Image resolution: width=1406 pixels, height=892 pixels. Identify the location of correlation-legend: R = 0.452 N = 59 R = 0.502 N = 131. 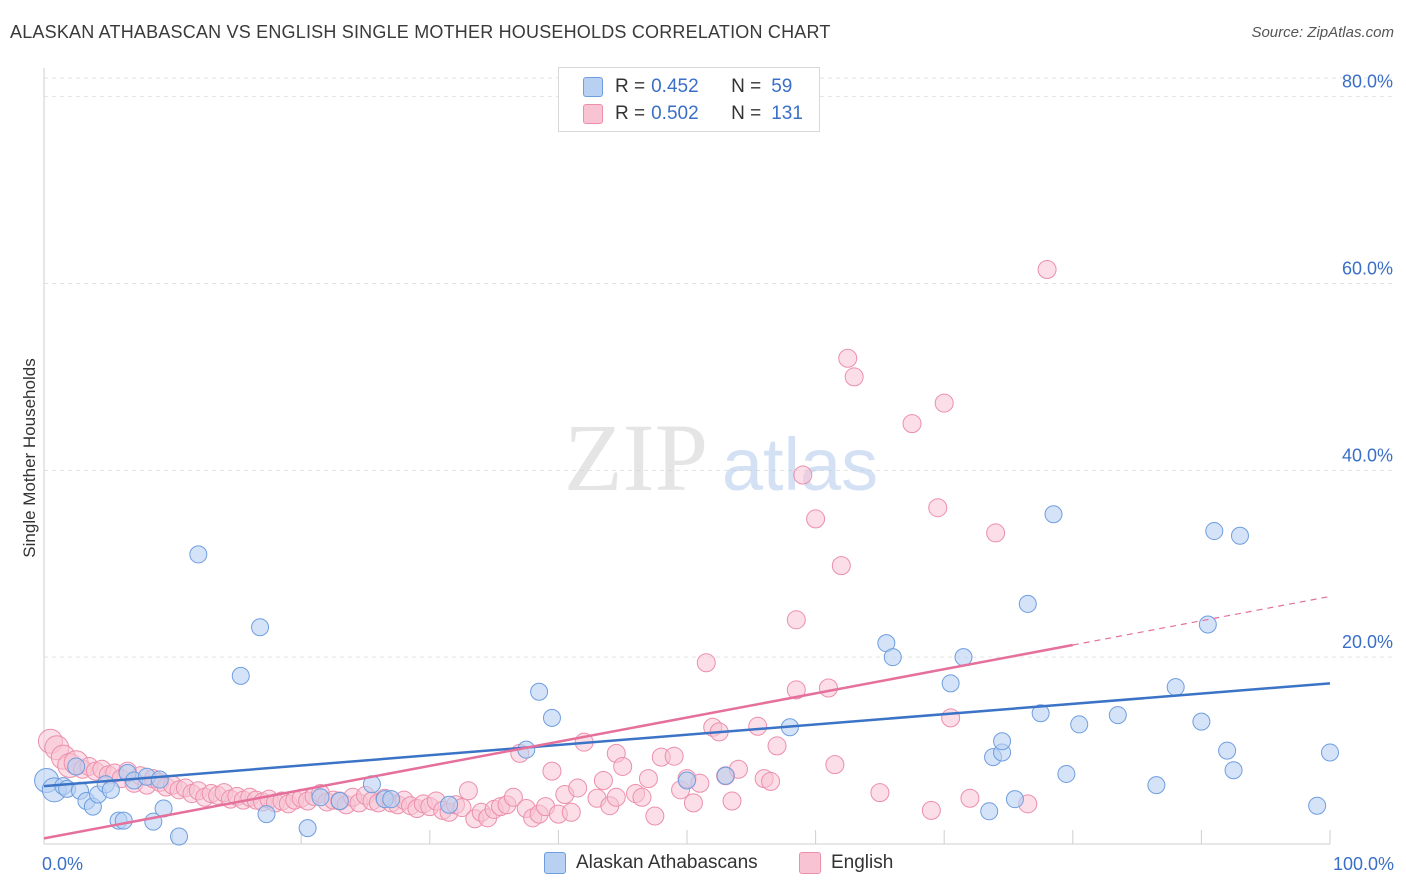
(689, 99).